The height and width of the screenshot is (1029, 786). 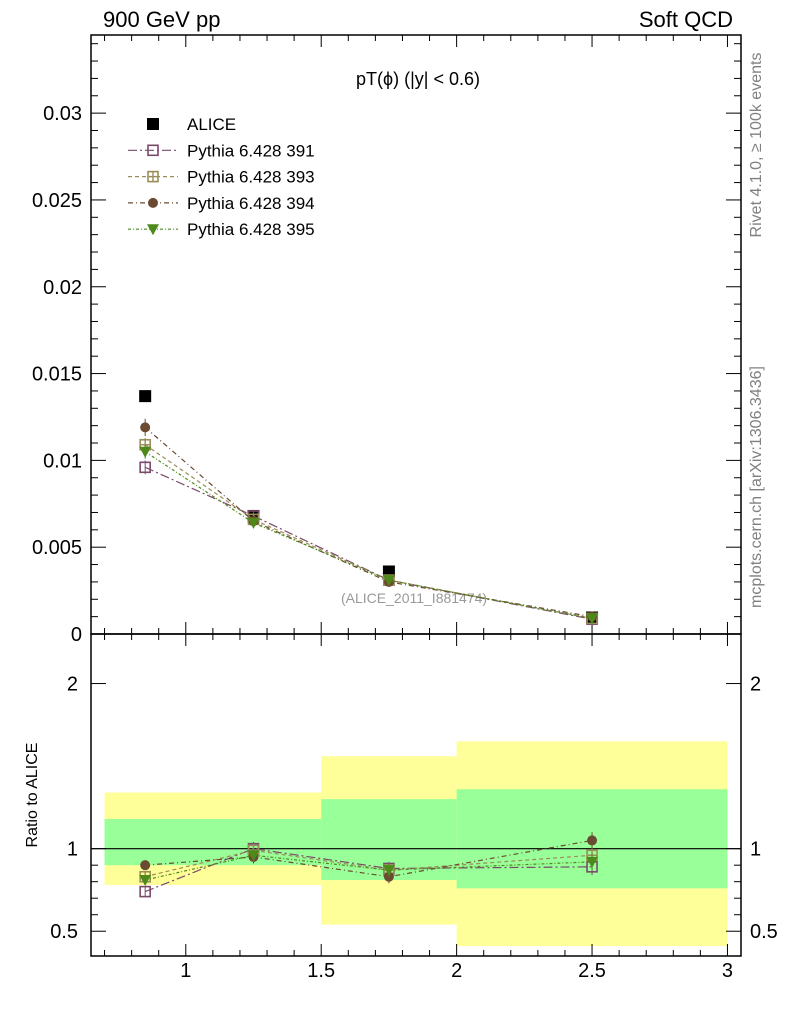 I want to click on legend-marker-s395-shape, so click(x=153, y=230).